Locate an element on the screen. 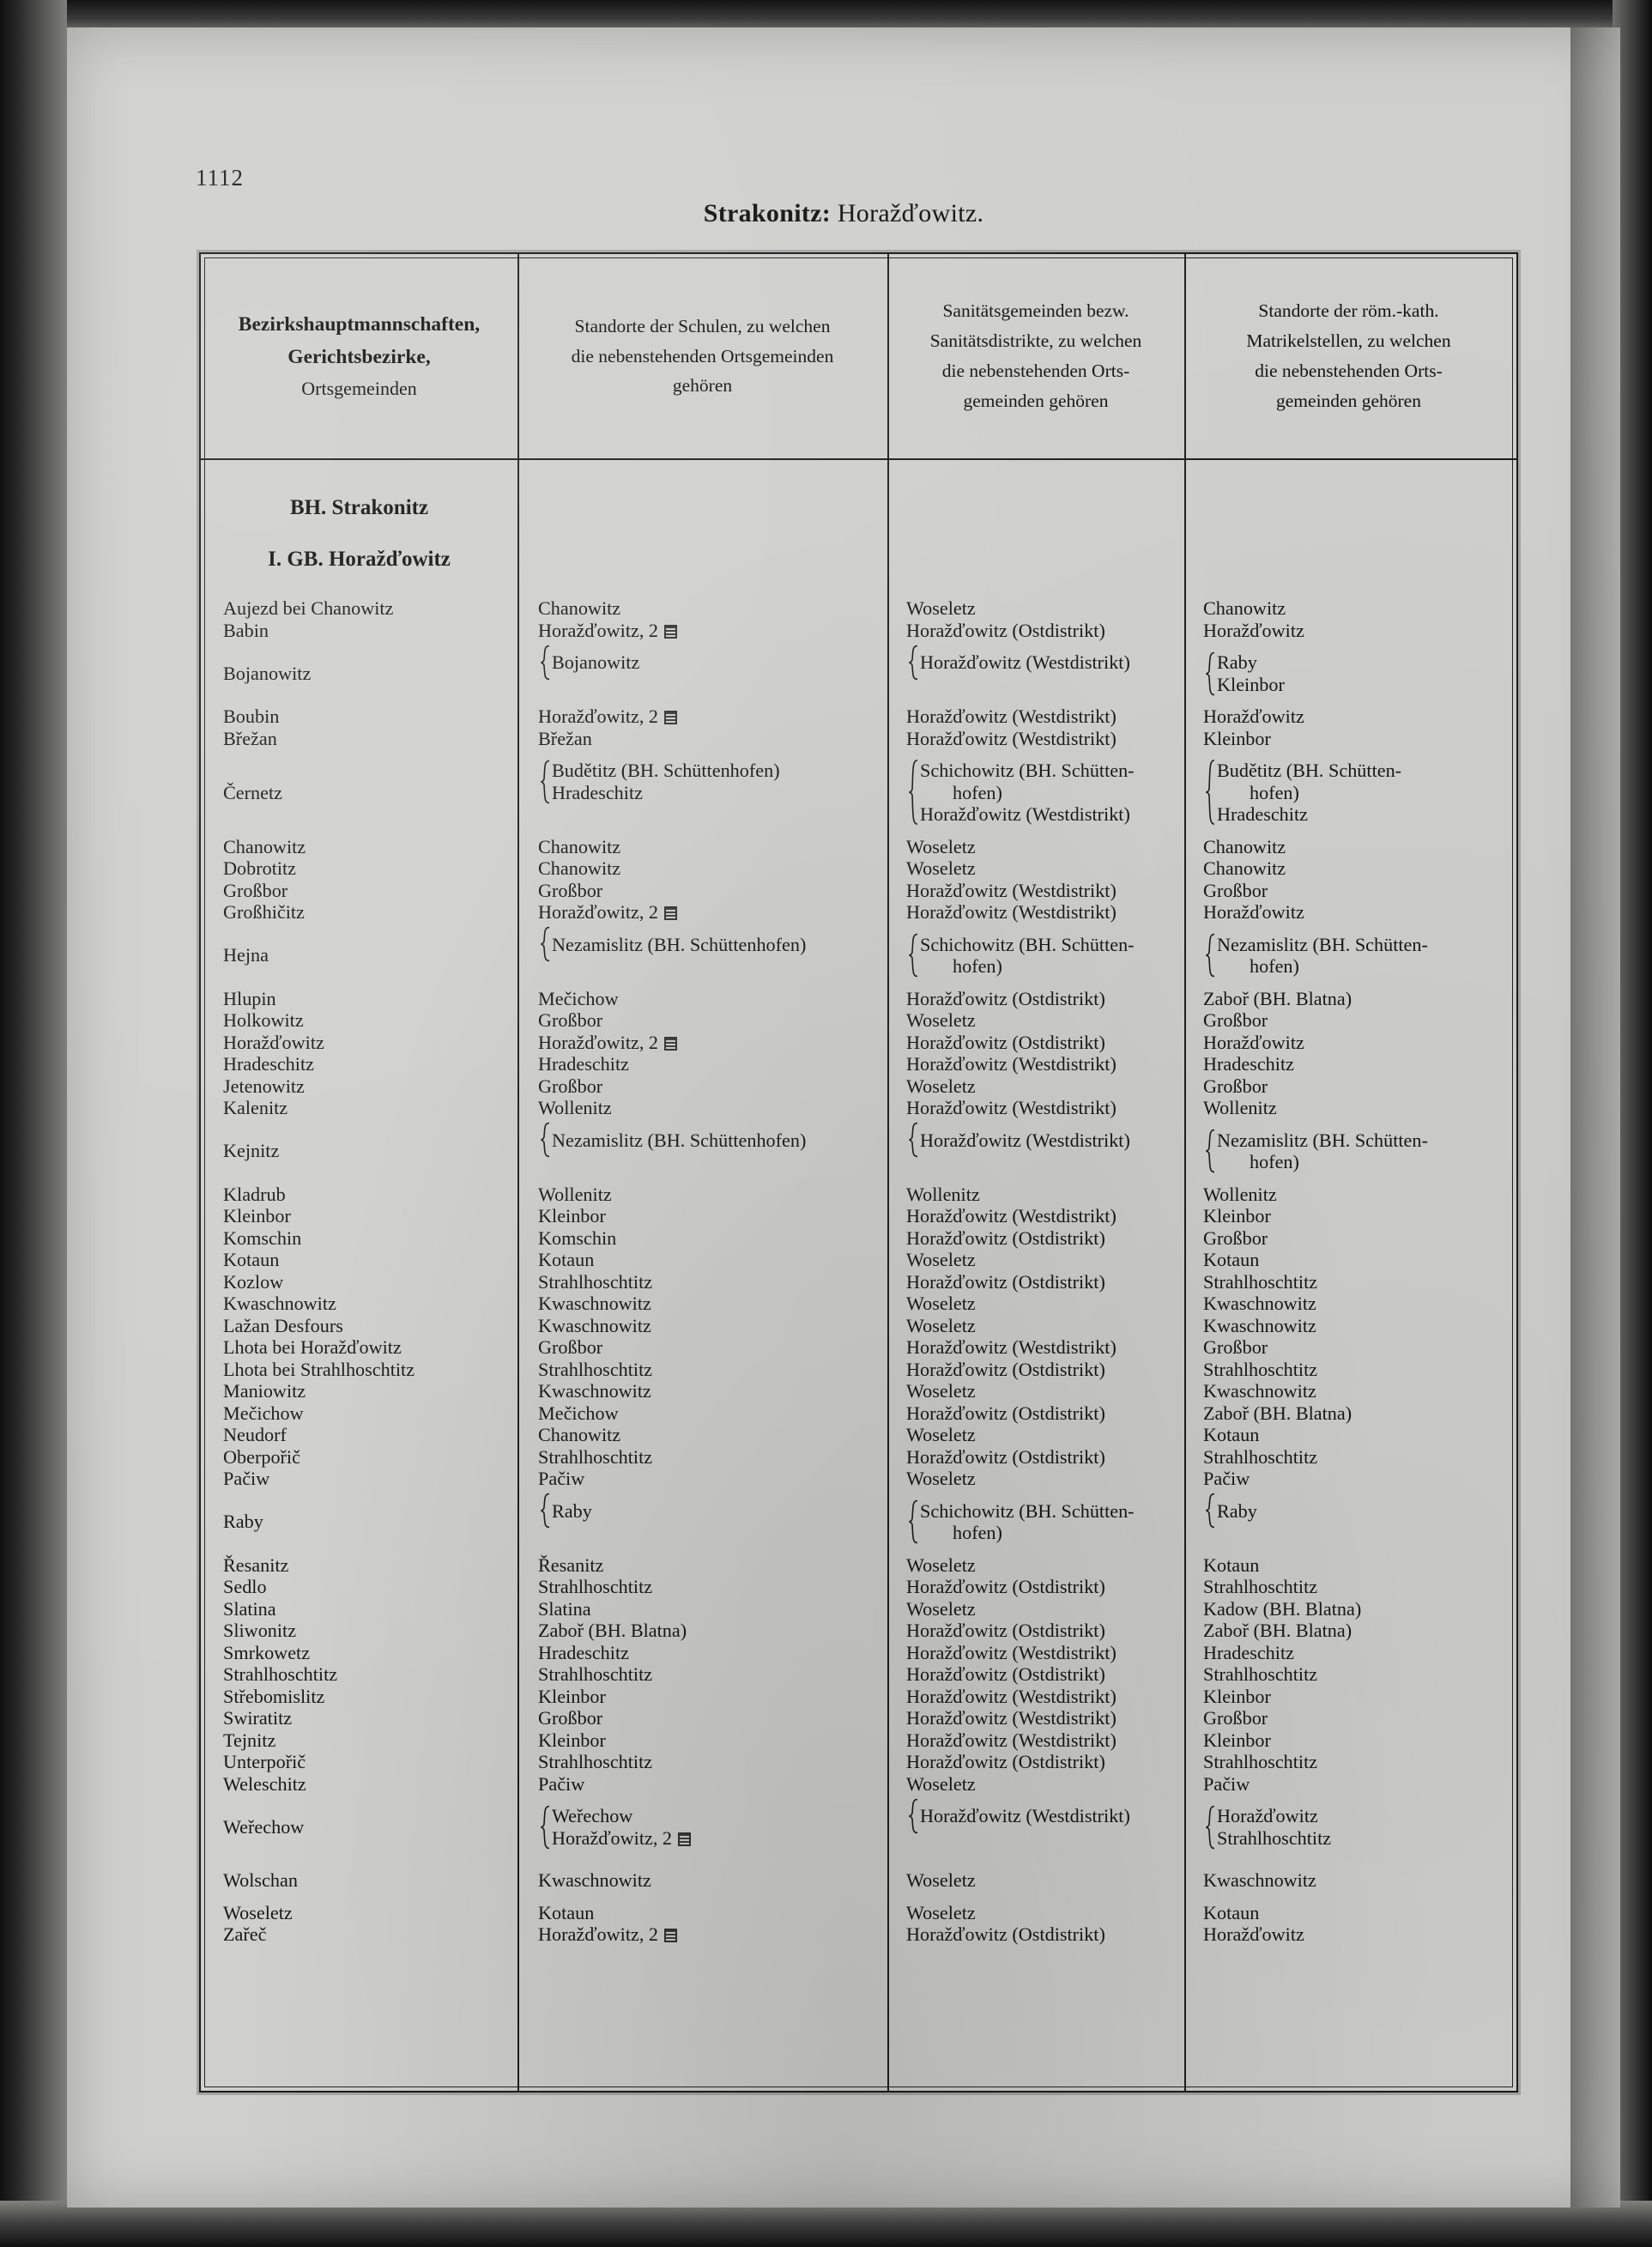 The width and height of the screenshot is (1652, 2247). table-row: Řesanitz is located at coordinates (359, 1565).